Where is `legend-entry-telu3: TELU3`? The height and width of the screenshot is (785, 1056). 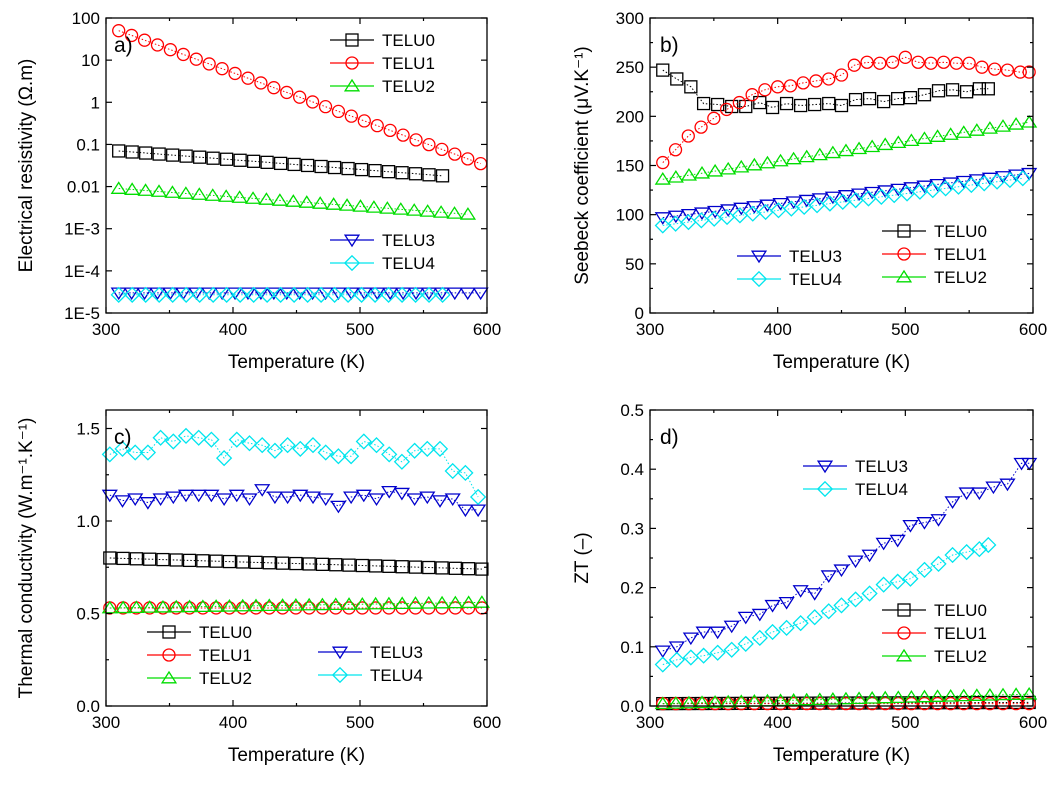
legend-entry-telu3: TELU3 is located at coordinates (789, 256).